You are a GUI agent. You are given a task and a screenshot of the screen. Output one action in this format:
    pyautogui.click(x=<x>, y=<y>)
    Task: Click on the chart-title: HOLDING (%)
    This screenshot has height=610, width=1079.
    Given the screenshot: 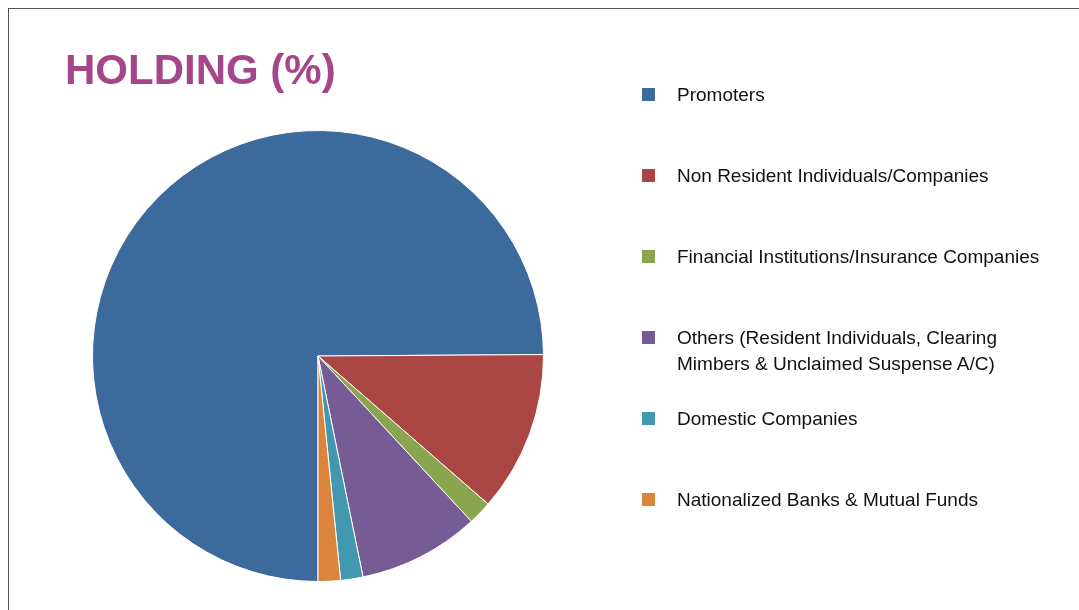 What is the action you would take?
    pyautogui.click(x=200, y=70)
    